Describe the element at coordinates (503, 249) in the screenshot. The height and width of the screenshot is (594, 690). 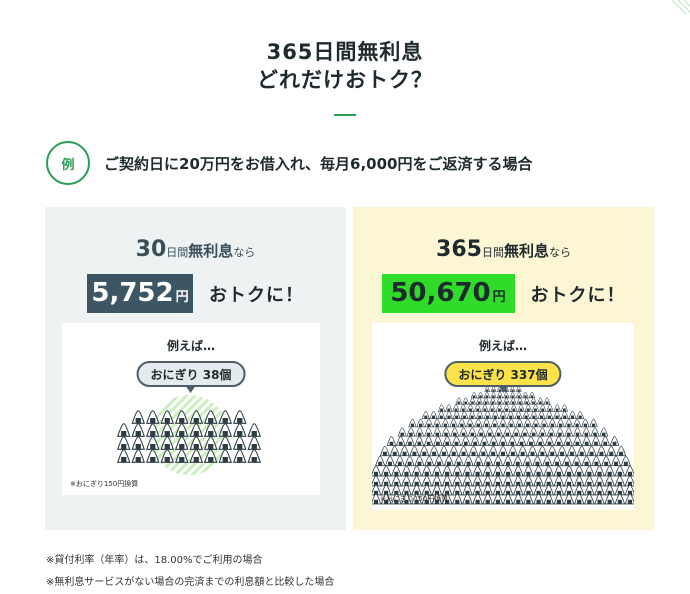
I see `panel-heading: 365日間無利息なら` at that location.